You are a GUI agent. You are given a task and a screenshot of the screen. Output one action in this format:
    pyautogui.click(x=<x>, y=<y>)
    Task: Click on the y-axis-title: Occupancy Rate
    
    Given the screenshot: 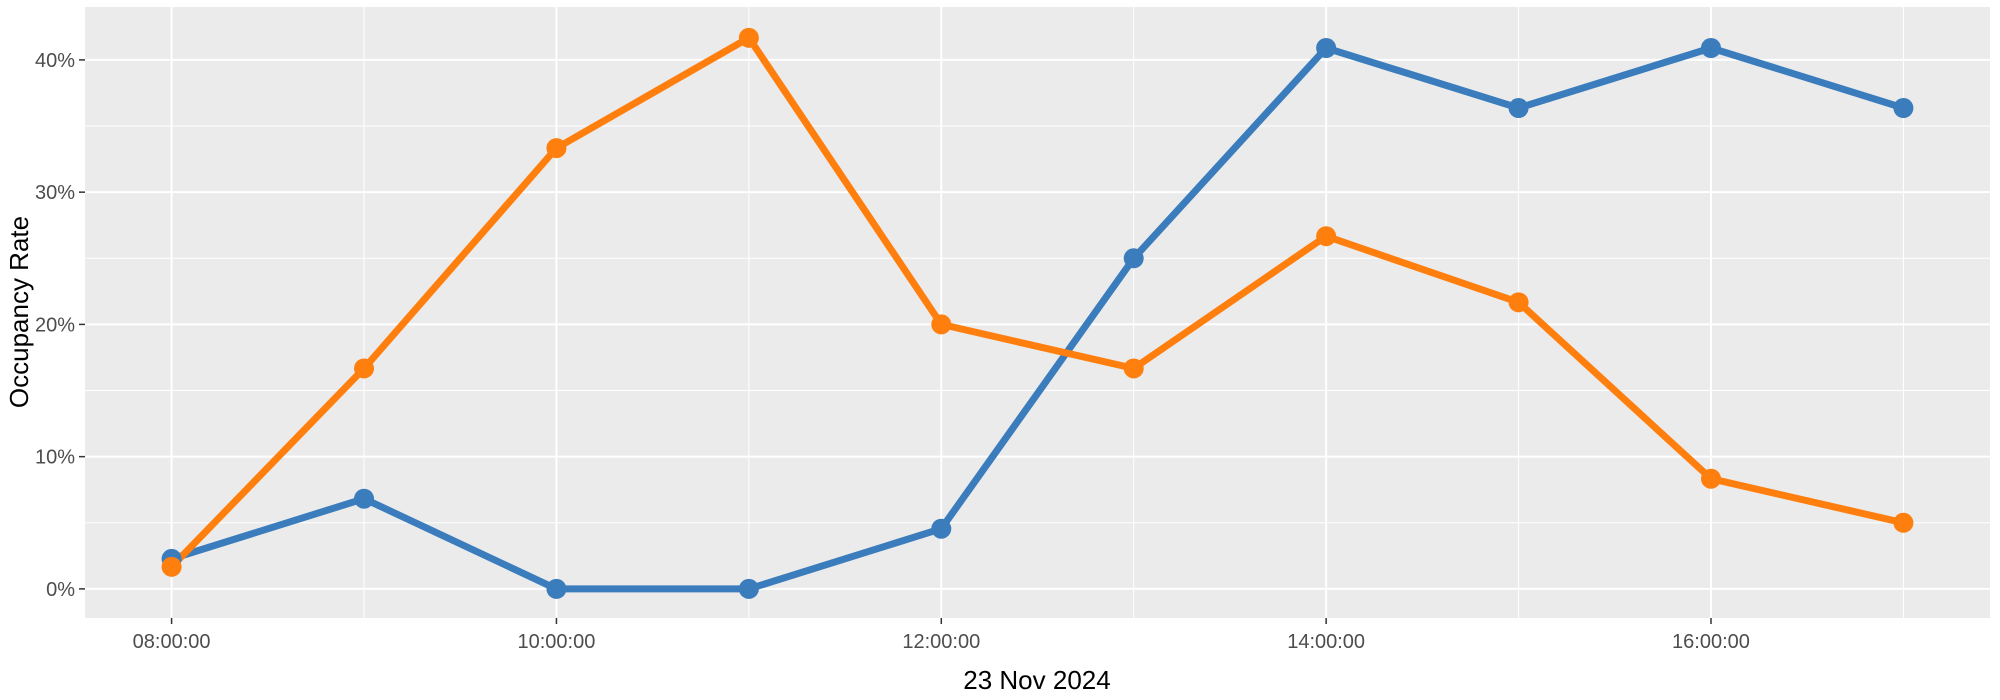 What is the action you would take?
    pyautogui.click(x=19, y=312)
    